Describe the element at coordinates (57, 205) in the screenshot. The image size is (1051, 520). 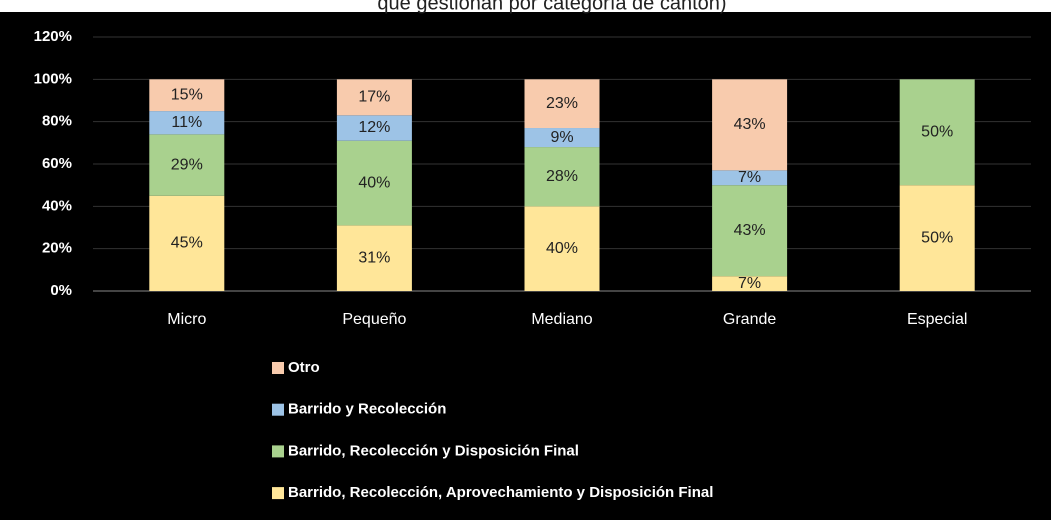
I see `y-tick-label: 40%` at that location.